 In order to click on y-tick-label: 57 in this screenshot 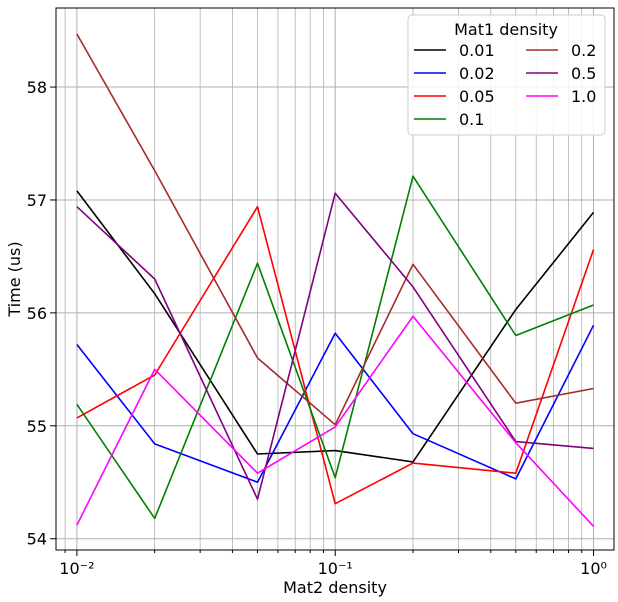, I will do `click(37, 200)`.